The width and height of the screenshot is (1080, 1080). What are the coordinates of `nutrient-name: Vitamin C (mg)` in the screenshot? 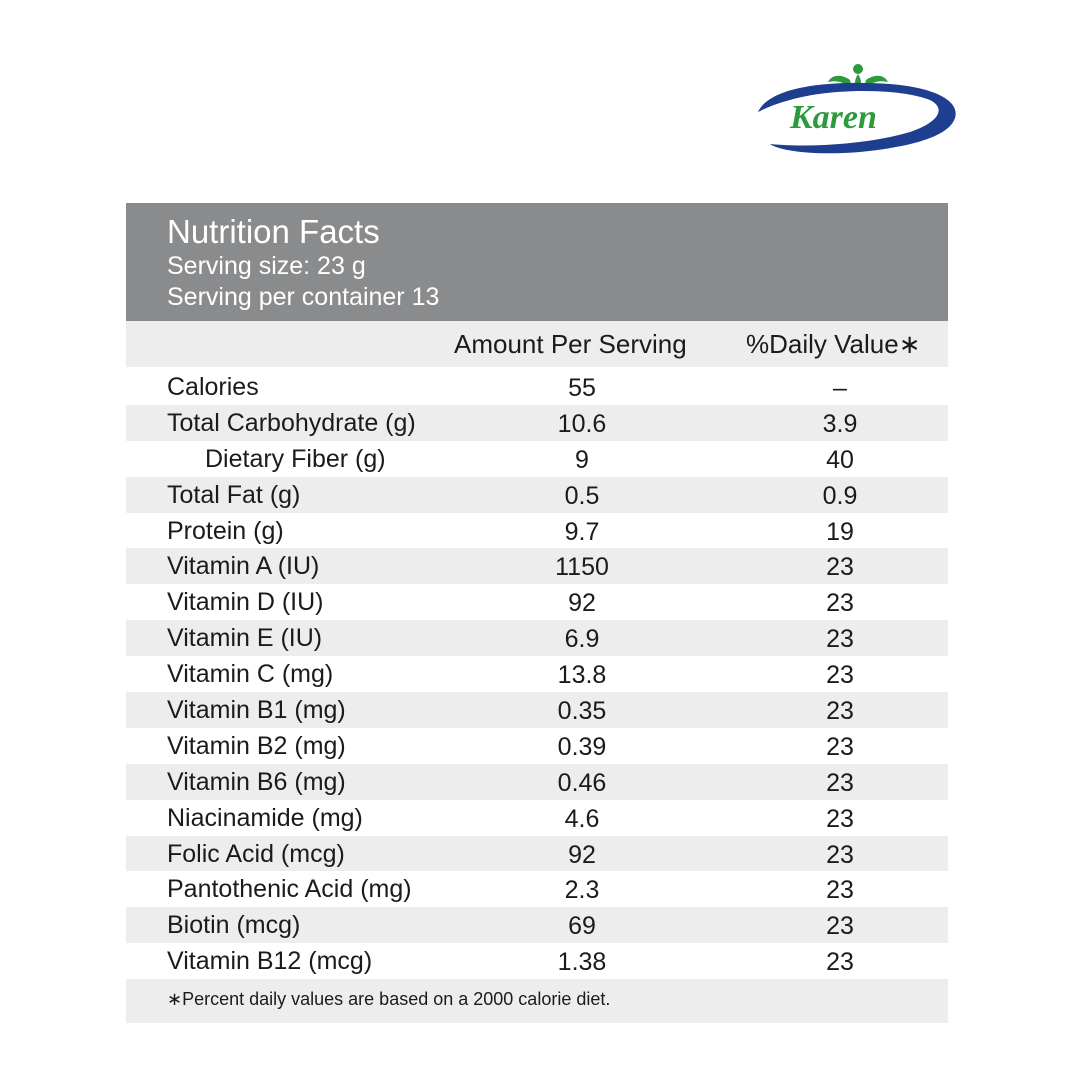 It's located at (250, 674).